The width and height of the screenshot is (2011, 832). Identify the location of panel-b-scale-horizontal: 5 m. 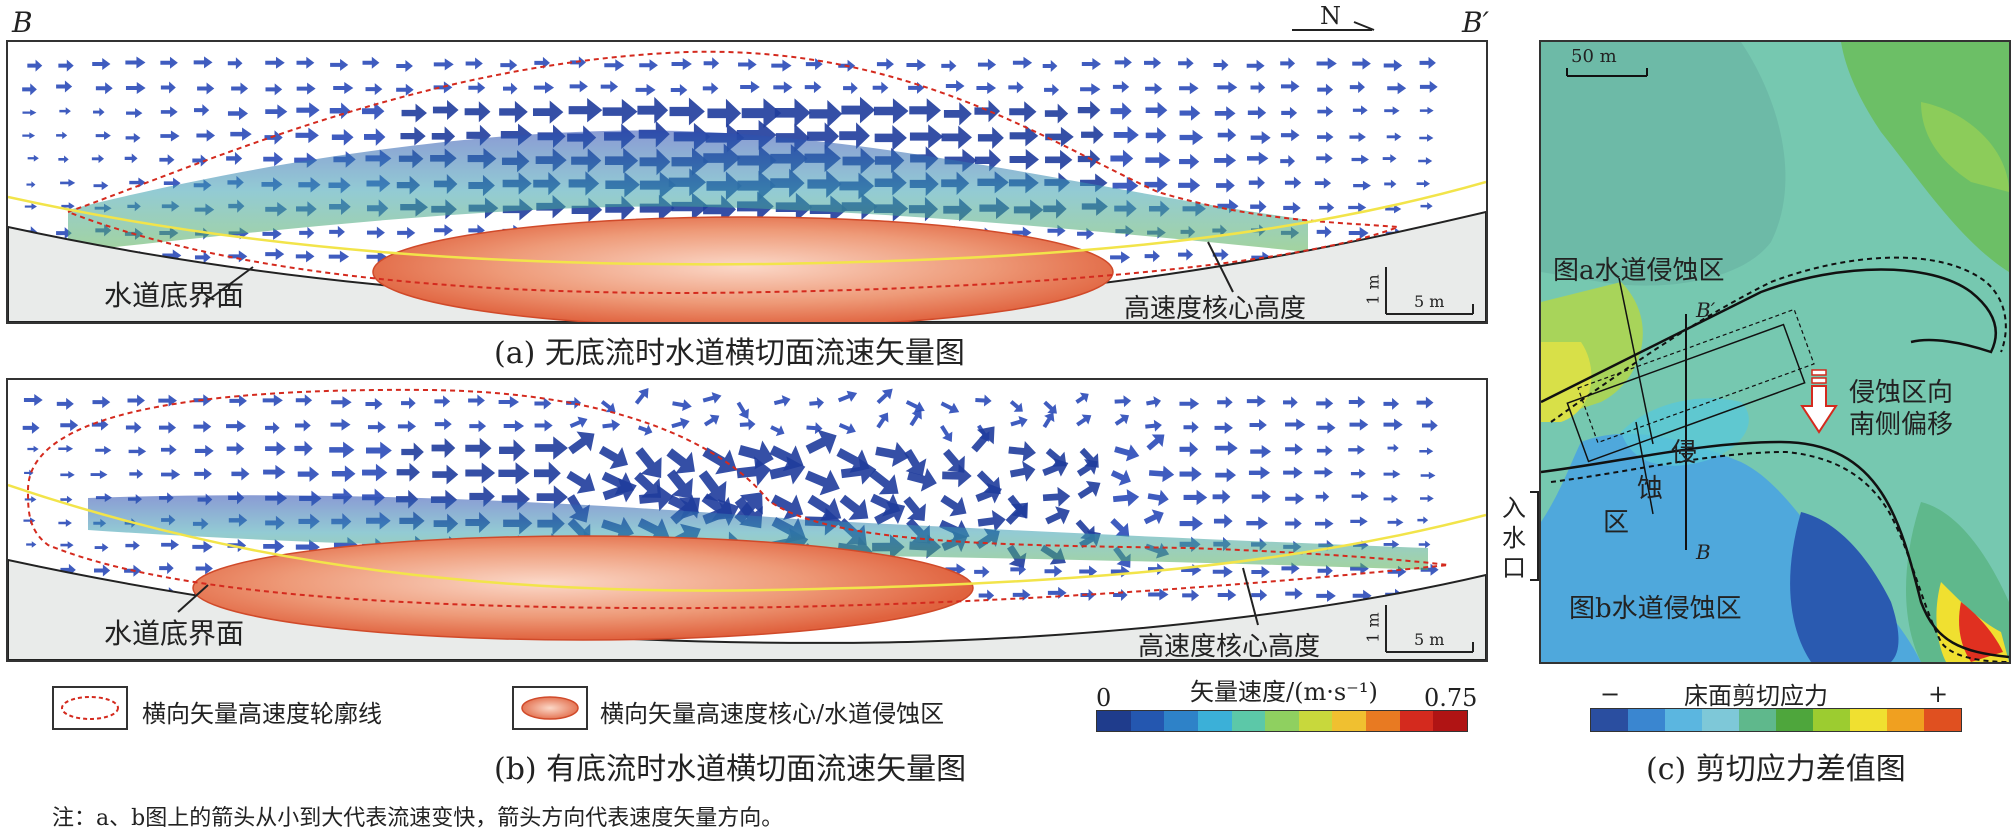
(1429, 639).